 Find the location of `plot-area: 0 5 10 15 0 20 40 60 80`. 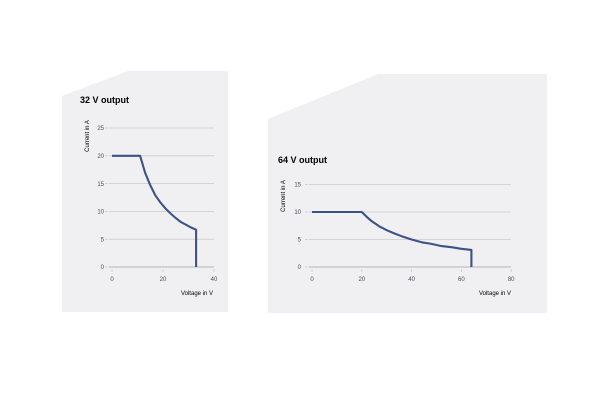

plot-area: 0 5 10 15 0 20 40 60 80 is located at coordinates (404, 233).